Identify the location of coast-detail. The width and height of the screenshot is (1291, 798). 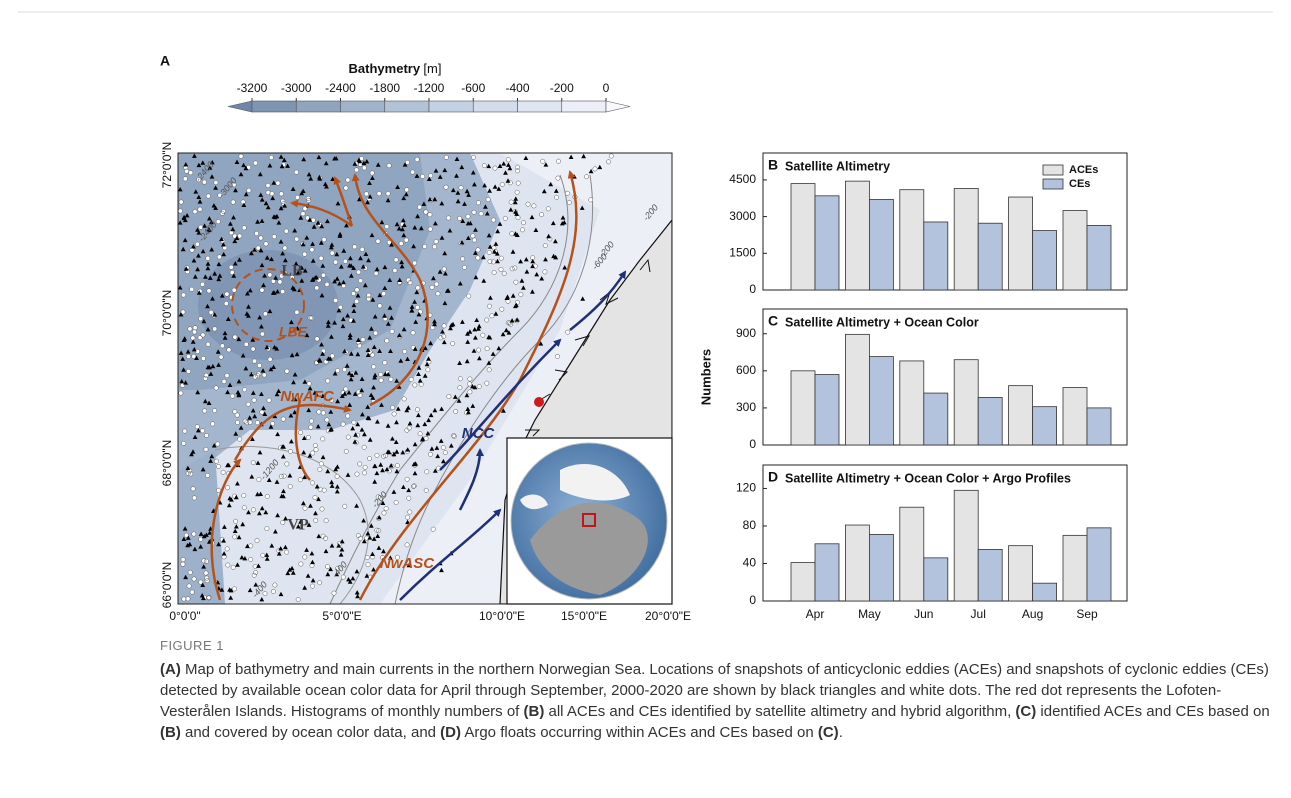
(588, 347).